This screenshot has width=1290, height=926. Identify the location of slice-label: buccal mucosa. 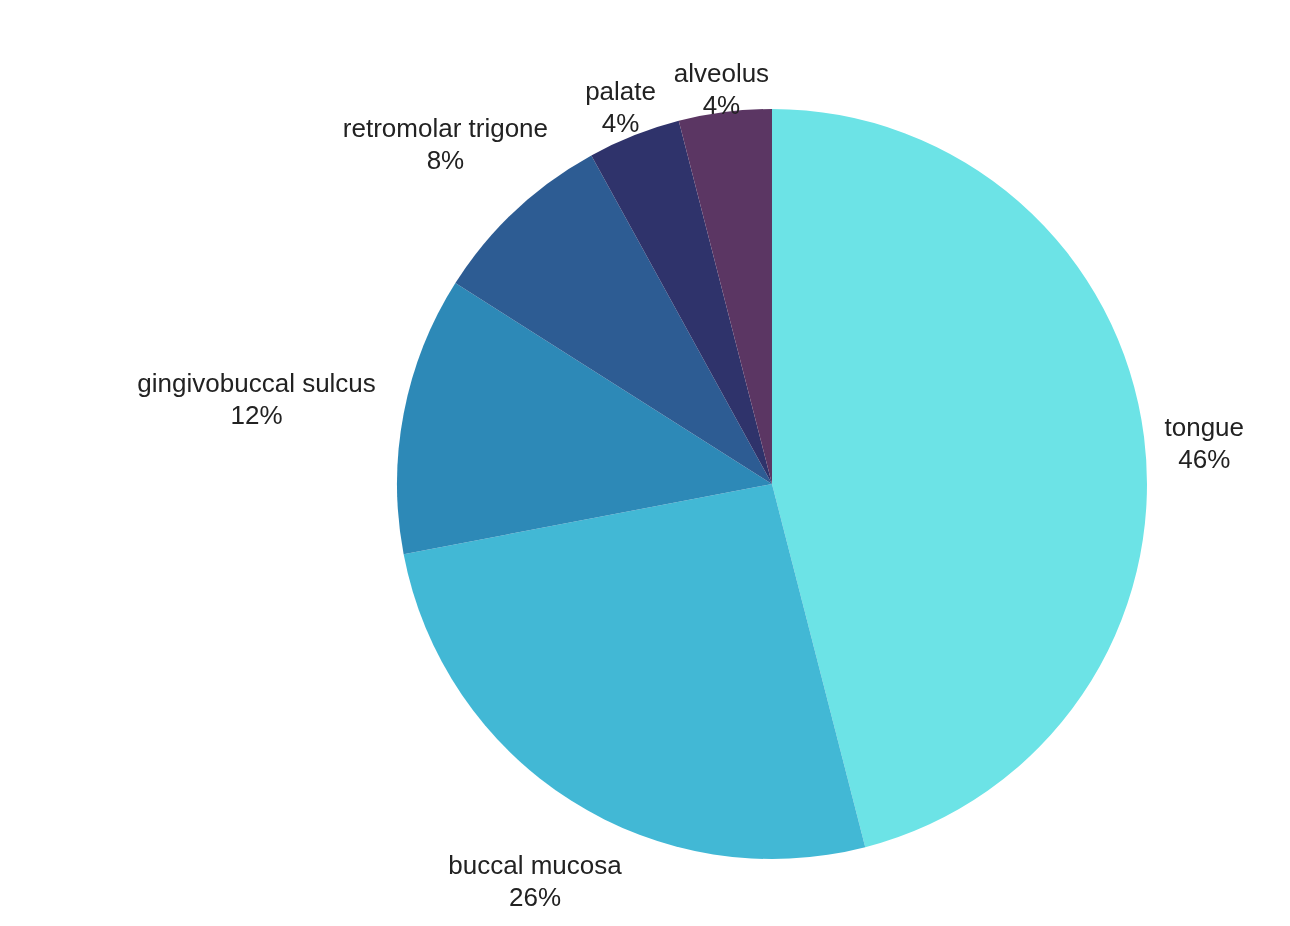
(535, 864).